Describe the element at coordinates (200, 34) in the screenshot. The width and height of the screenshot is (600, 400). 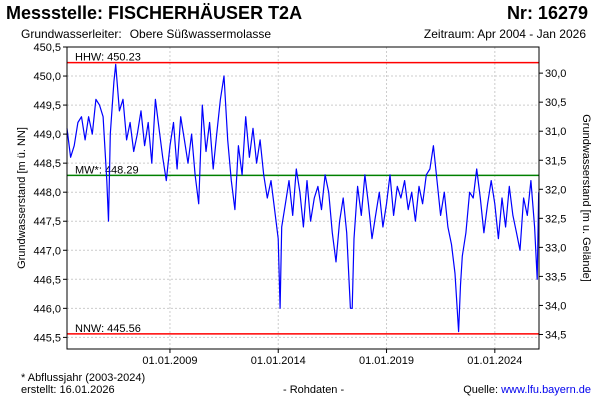
I see `aquifer-value: Obere Süßwassermolasse` at that location.